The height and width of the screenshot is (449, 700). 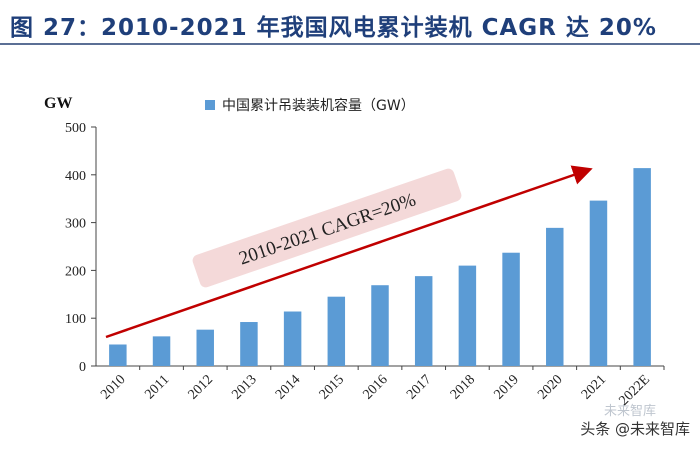 I want to click on figure-title: 图 27：2010-2021 年我国风电累计装机 CAGR 达 20%, so click(x=333, y=28).